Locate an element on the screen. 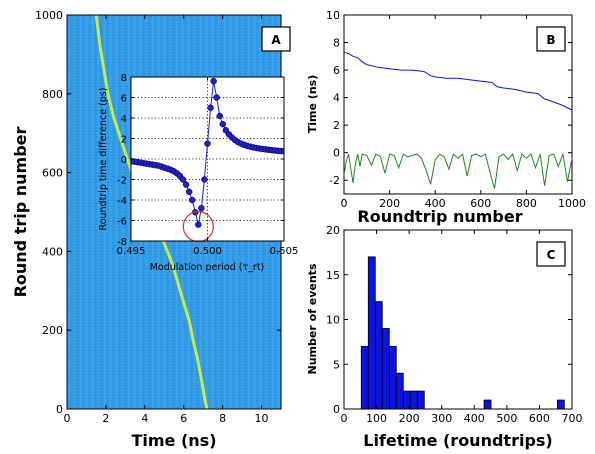 The image size is (595, 454). inset-ylabel: Roundtrip time difference (ps) is located at coordinates (103, 159).